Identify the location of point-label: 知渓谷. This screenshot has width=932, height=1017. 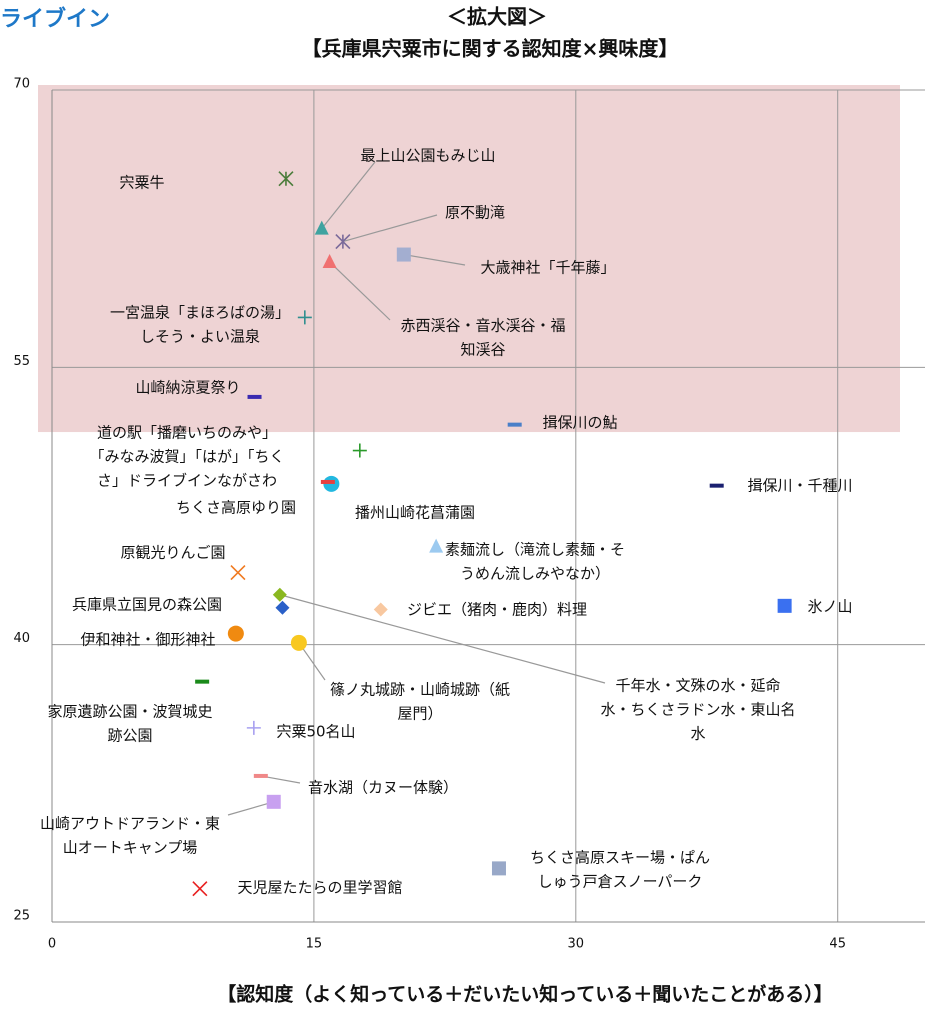
(482, 350).